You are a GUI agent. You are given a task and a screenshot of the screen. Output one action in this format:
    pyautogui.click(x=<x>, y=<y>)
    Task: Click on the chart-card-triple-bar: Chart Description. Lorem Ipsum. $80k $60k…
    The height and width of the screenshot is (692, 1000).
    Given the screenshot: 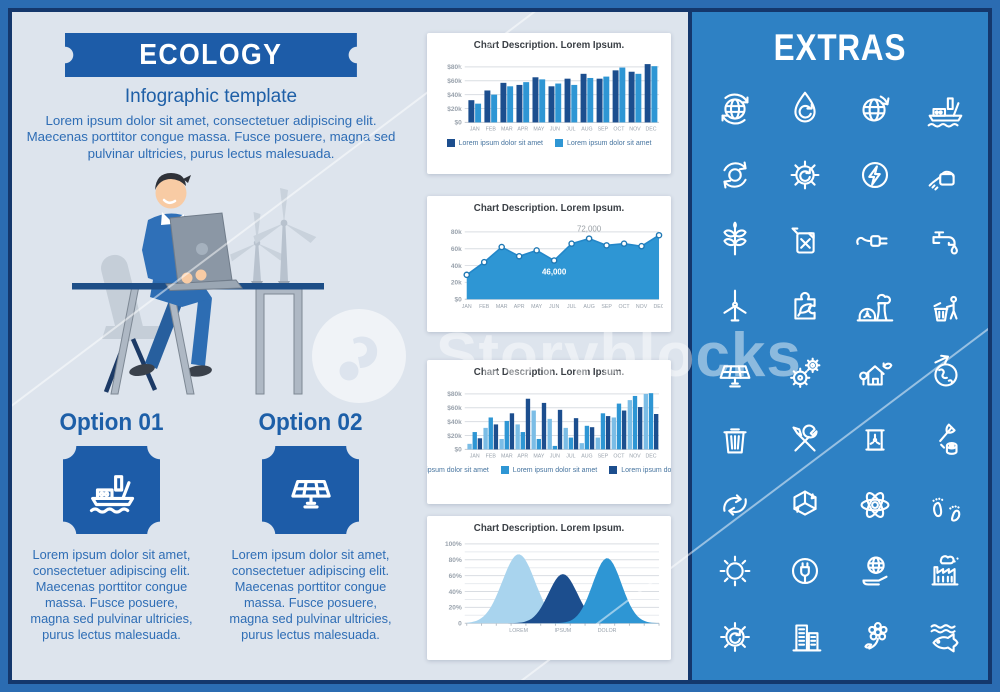 What is the action you would take?
    pyautogui.click(x=549, y=432)
    